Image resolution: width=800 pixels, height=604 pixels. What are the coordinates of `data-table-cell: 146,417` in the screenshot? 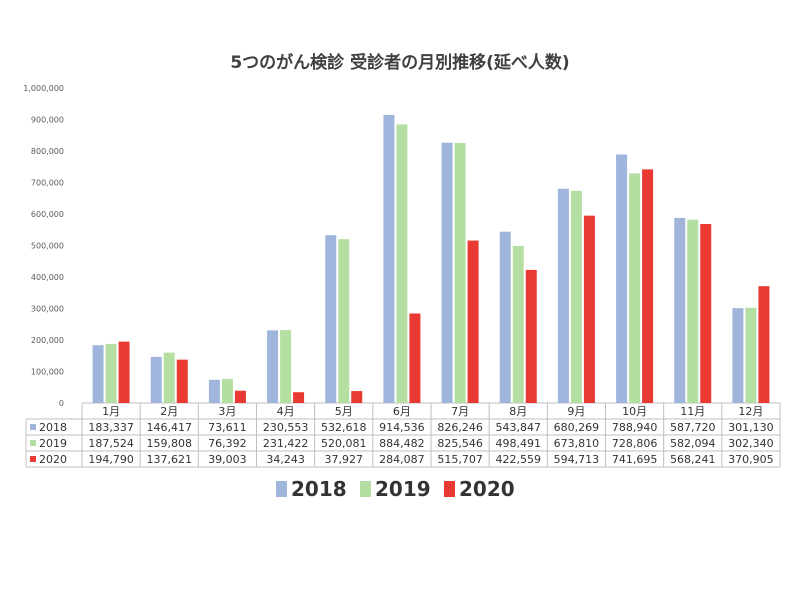 It's located at (170, 427).